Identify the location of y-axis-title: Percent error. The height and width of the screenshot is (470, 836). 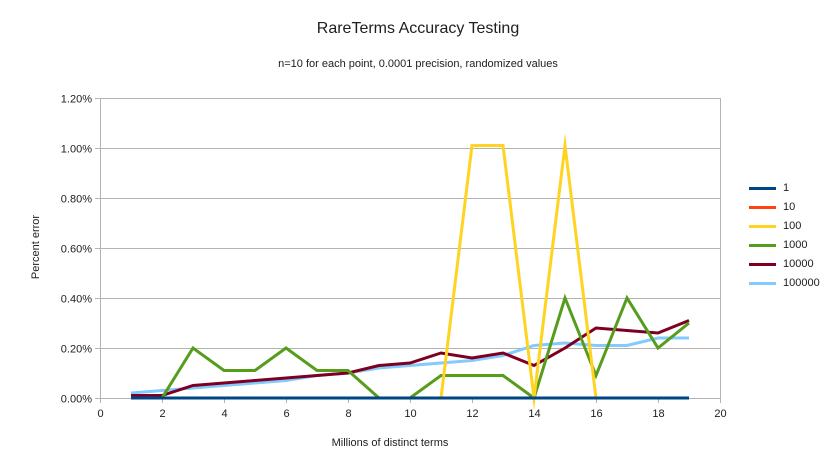
(36, 247).